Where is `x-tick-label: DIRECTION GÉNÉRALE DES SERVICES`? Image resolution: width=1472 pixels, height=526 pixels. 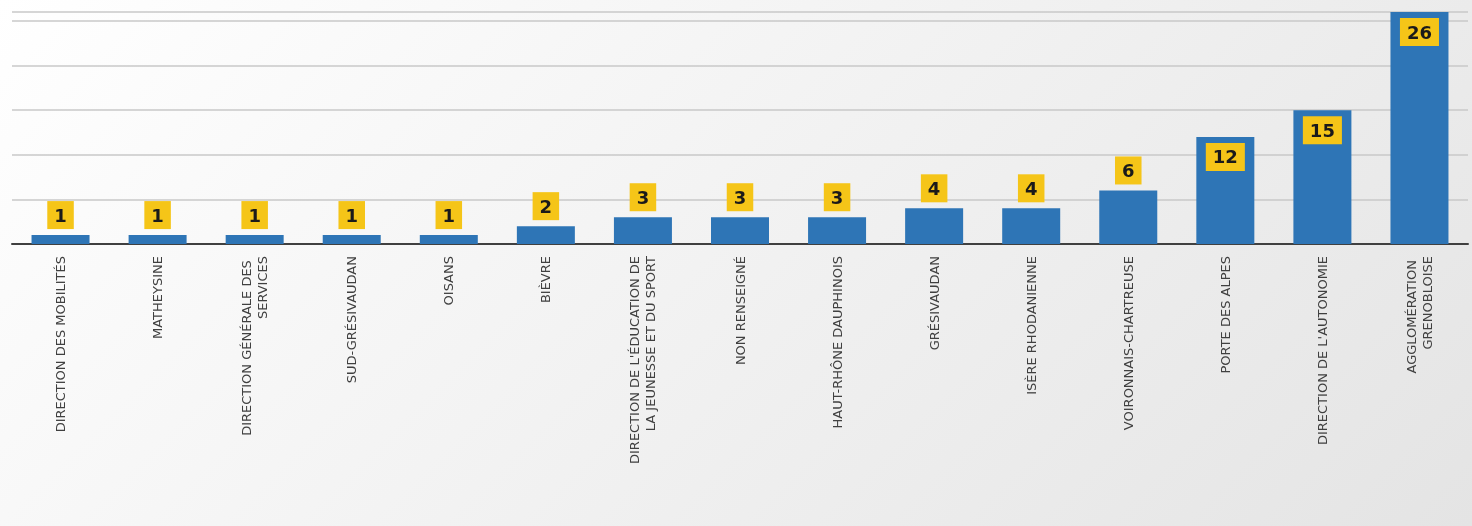 x-tick-label: DIRECTION GÉNÉRALE DES SERVICES is located at coordinates (255, 346).